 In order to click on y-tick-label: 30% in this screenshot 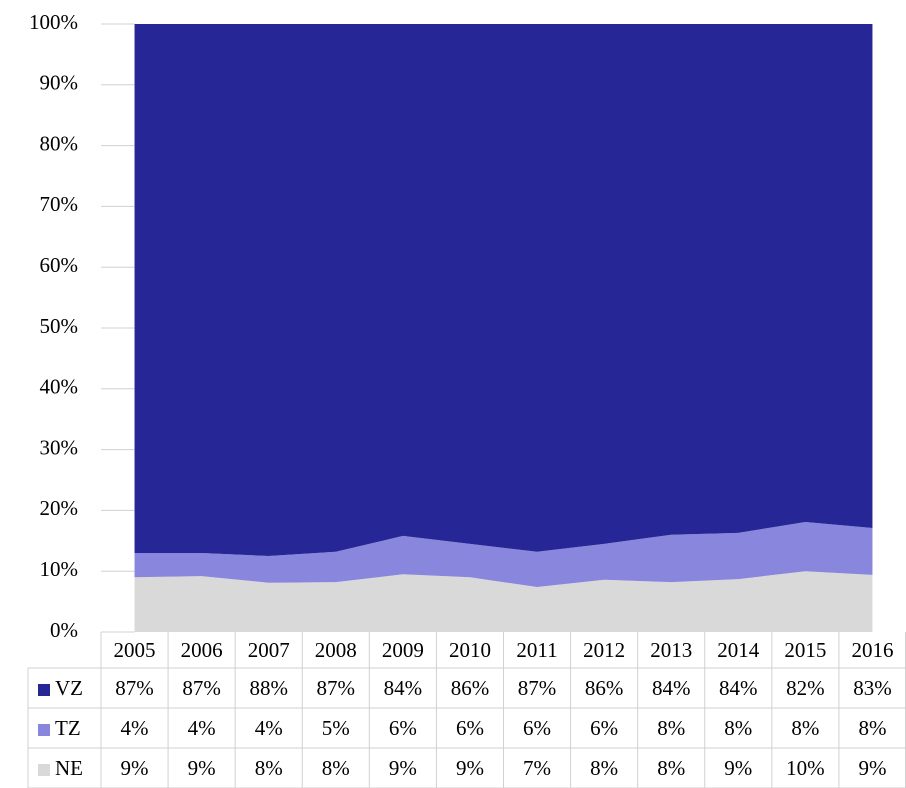, I will do `click(59, 447)`.